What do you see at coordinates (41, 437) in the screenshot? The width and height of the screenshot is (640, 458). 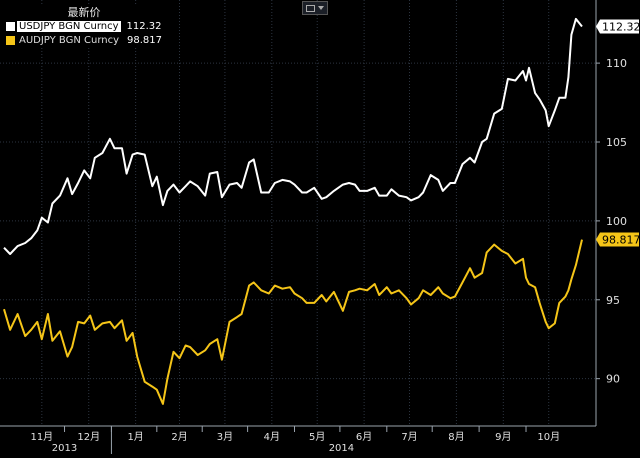 I see `x-tick-label: 11月` at bounding box center [41, 437].